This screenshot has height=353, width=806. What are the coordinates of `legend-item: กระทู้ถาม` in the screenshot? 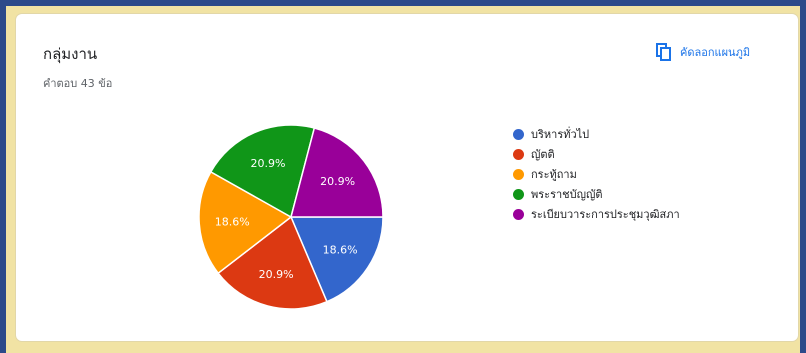 It's located at (596, 174).